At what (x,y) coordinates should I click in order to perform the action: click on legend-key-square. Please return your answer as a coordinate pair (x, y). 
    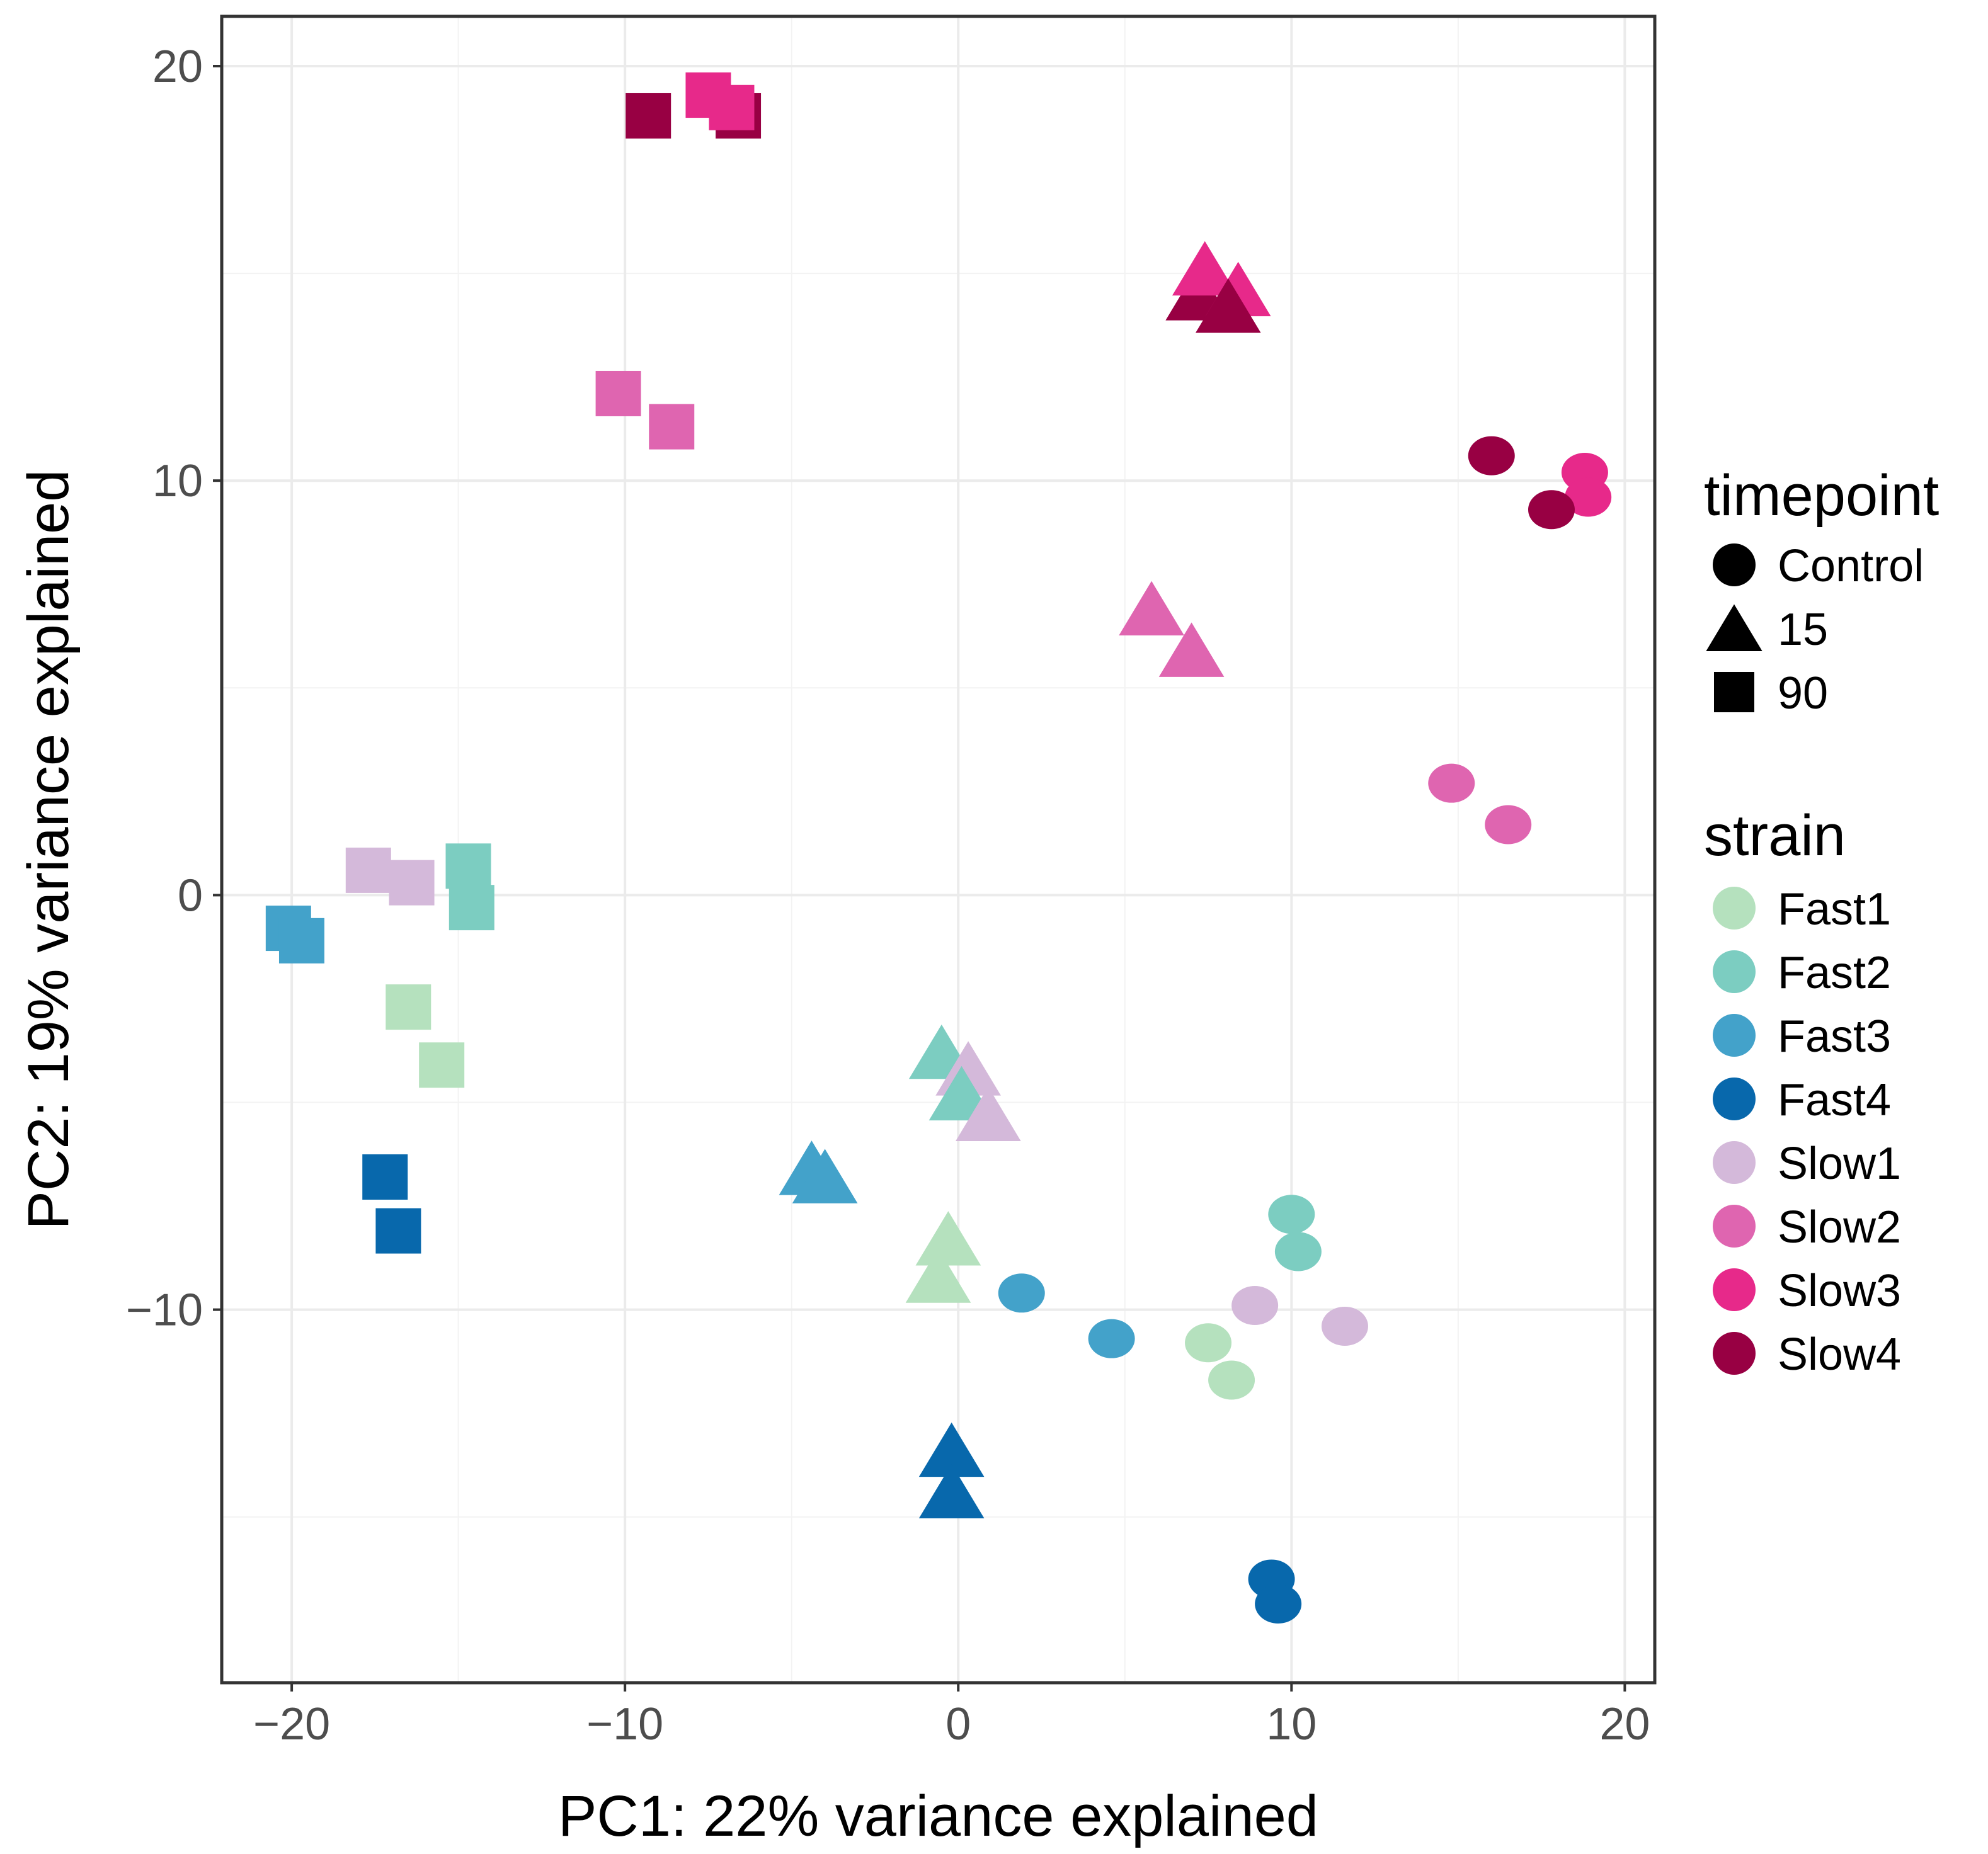
    Looking at the image, I should click on (1734, 692).